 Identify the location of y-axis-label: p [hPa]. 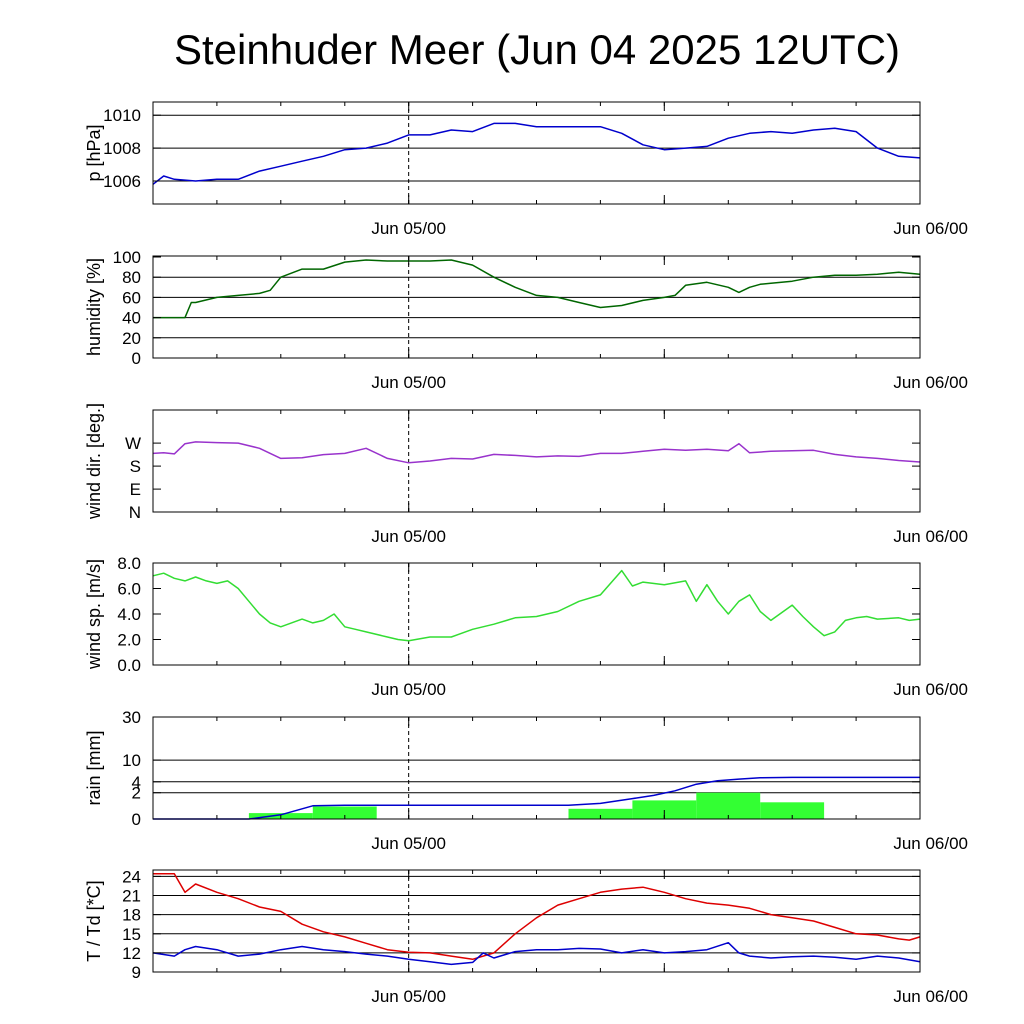
(94, 152).